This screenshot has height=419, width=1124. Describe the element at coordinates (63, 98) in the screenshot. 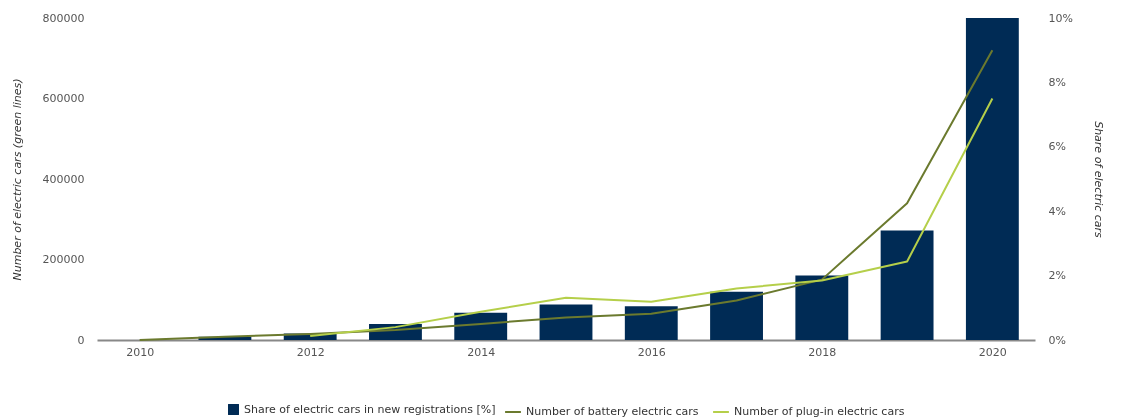

I see `y-tick-label: 600000` at that location.